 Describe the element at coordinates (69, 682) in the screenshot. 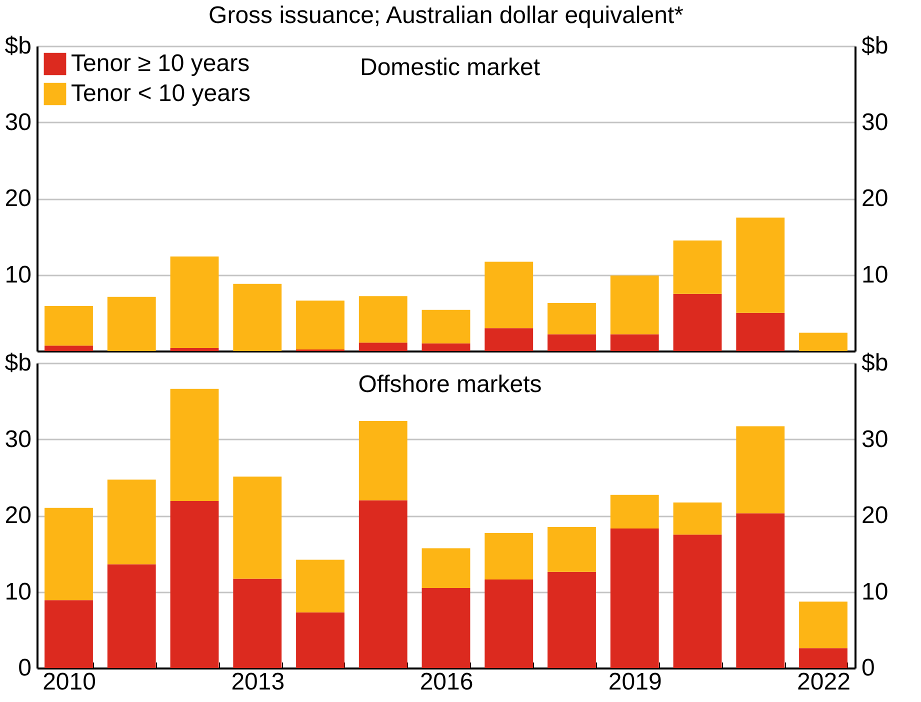

I see `x-tick-label: 2010` at that location.